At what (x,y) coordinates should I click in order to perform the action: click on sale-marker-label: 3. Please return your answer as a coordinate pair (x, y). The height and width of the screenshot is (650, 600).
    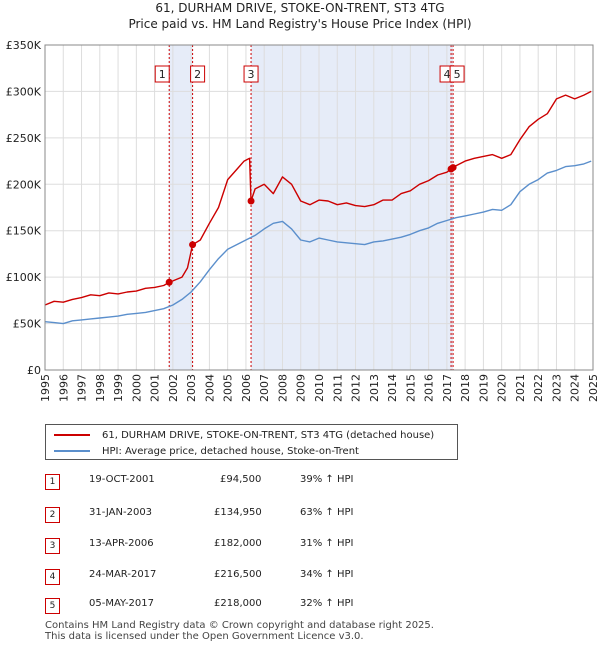
    Looking at the image, I should click on (251, 74).